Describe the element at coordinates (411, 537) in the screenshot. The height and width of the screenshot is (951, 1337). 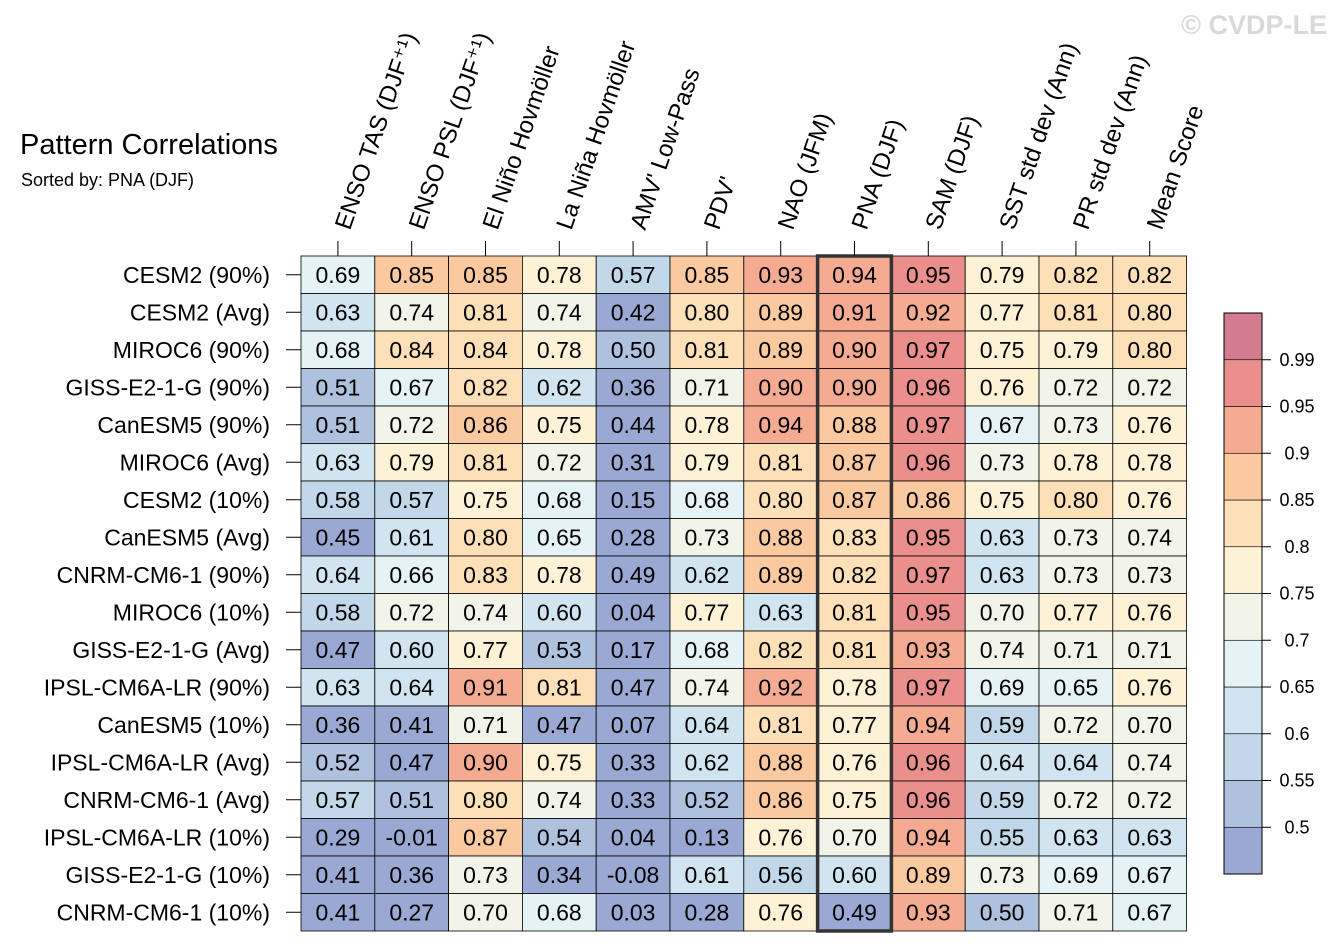
I see `cell-value: 0.61` at that location.